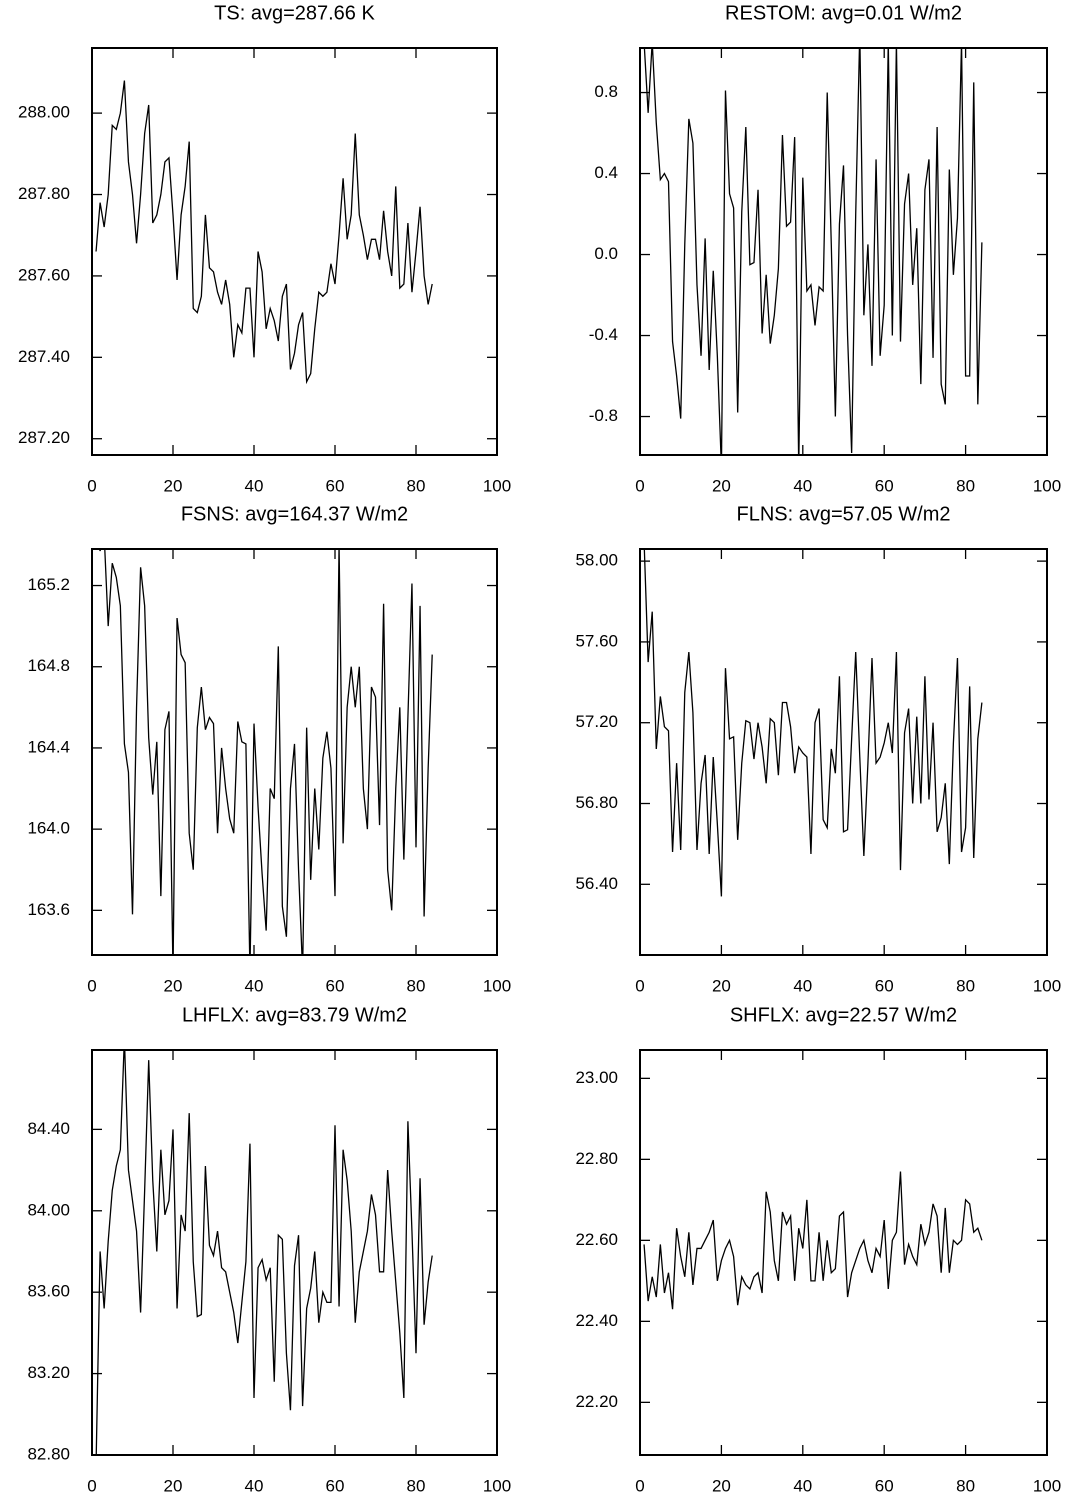 This screenshot has height=1494, width=1065. What do you see at coordinates (596, 883) in the screenshot?
I see `y-tick-label: 56.40` at bounding box center [596, 883].